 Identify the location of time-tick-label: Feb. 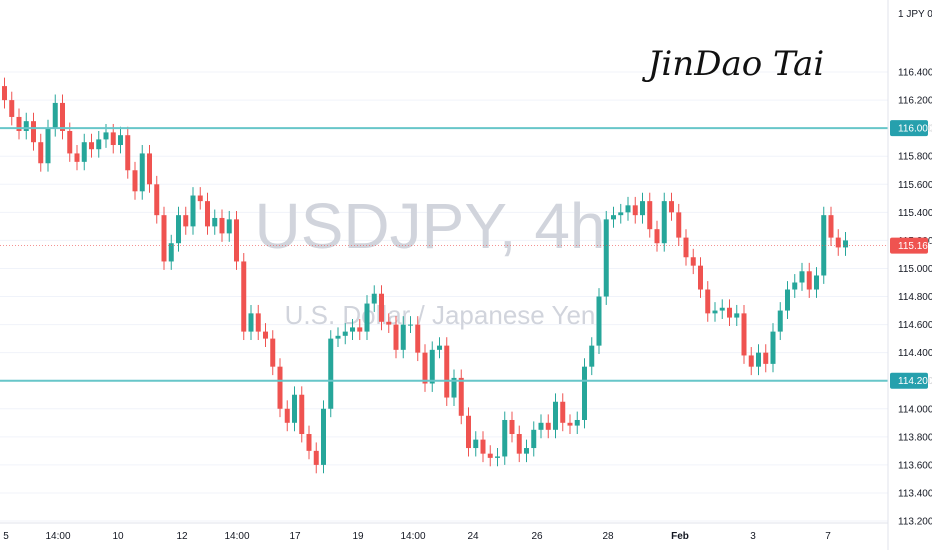
(680, 536).